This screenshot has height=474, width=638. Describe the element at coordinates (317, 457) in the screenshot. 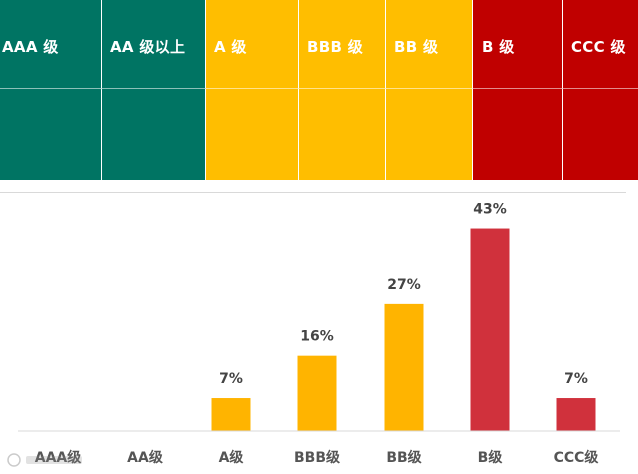

I see `x-tick-label: BBB级` at that location.